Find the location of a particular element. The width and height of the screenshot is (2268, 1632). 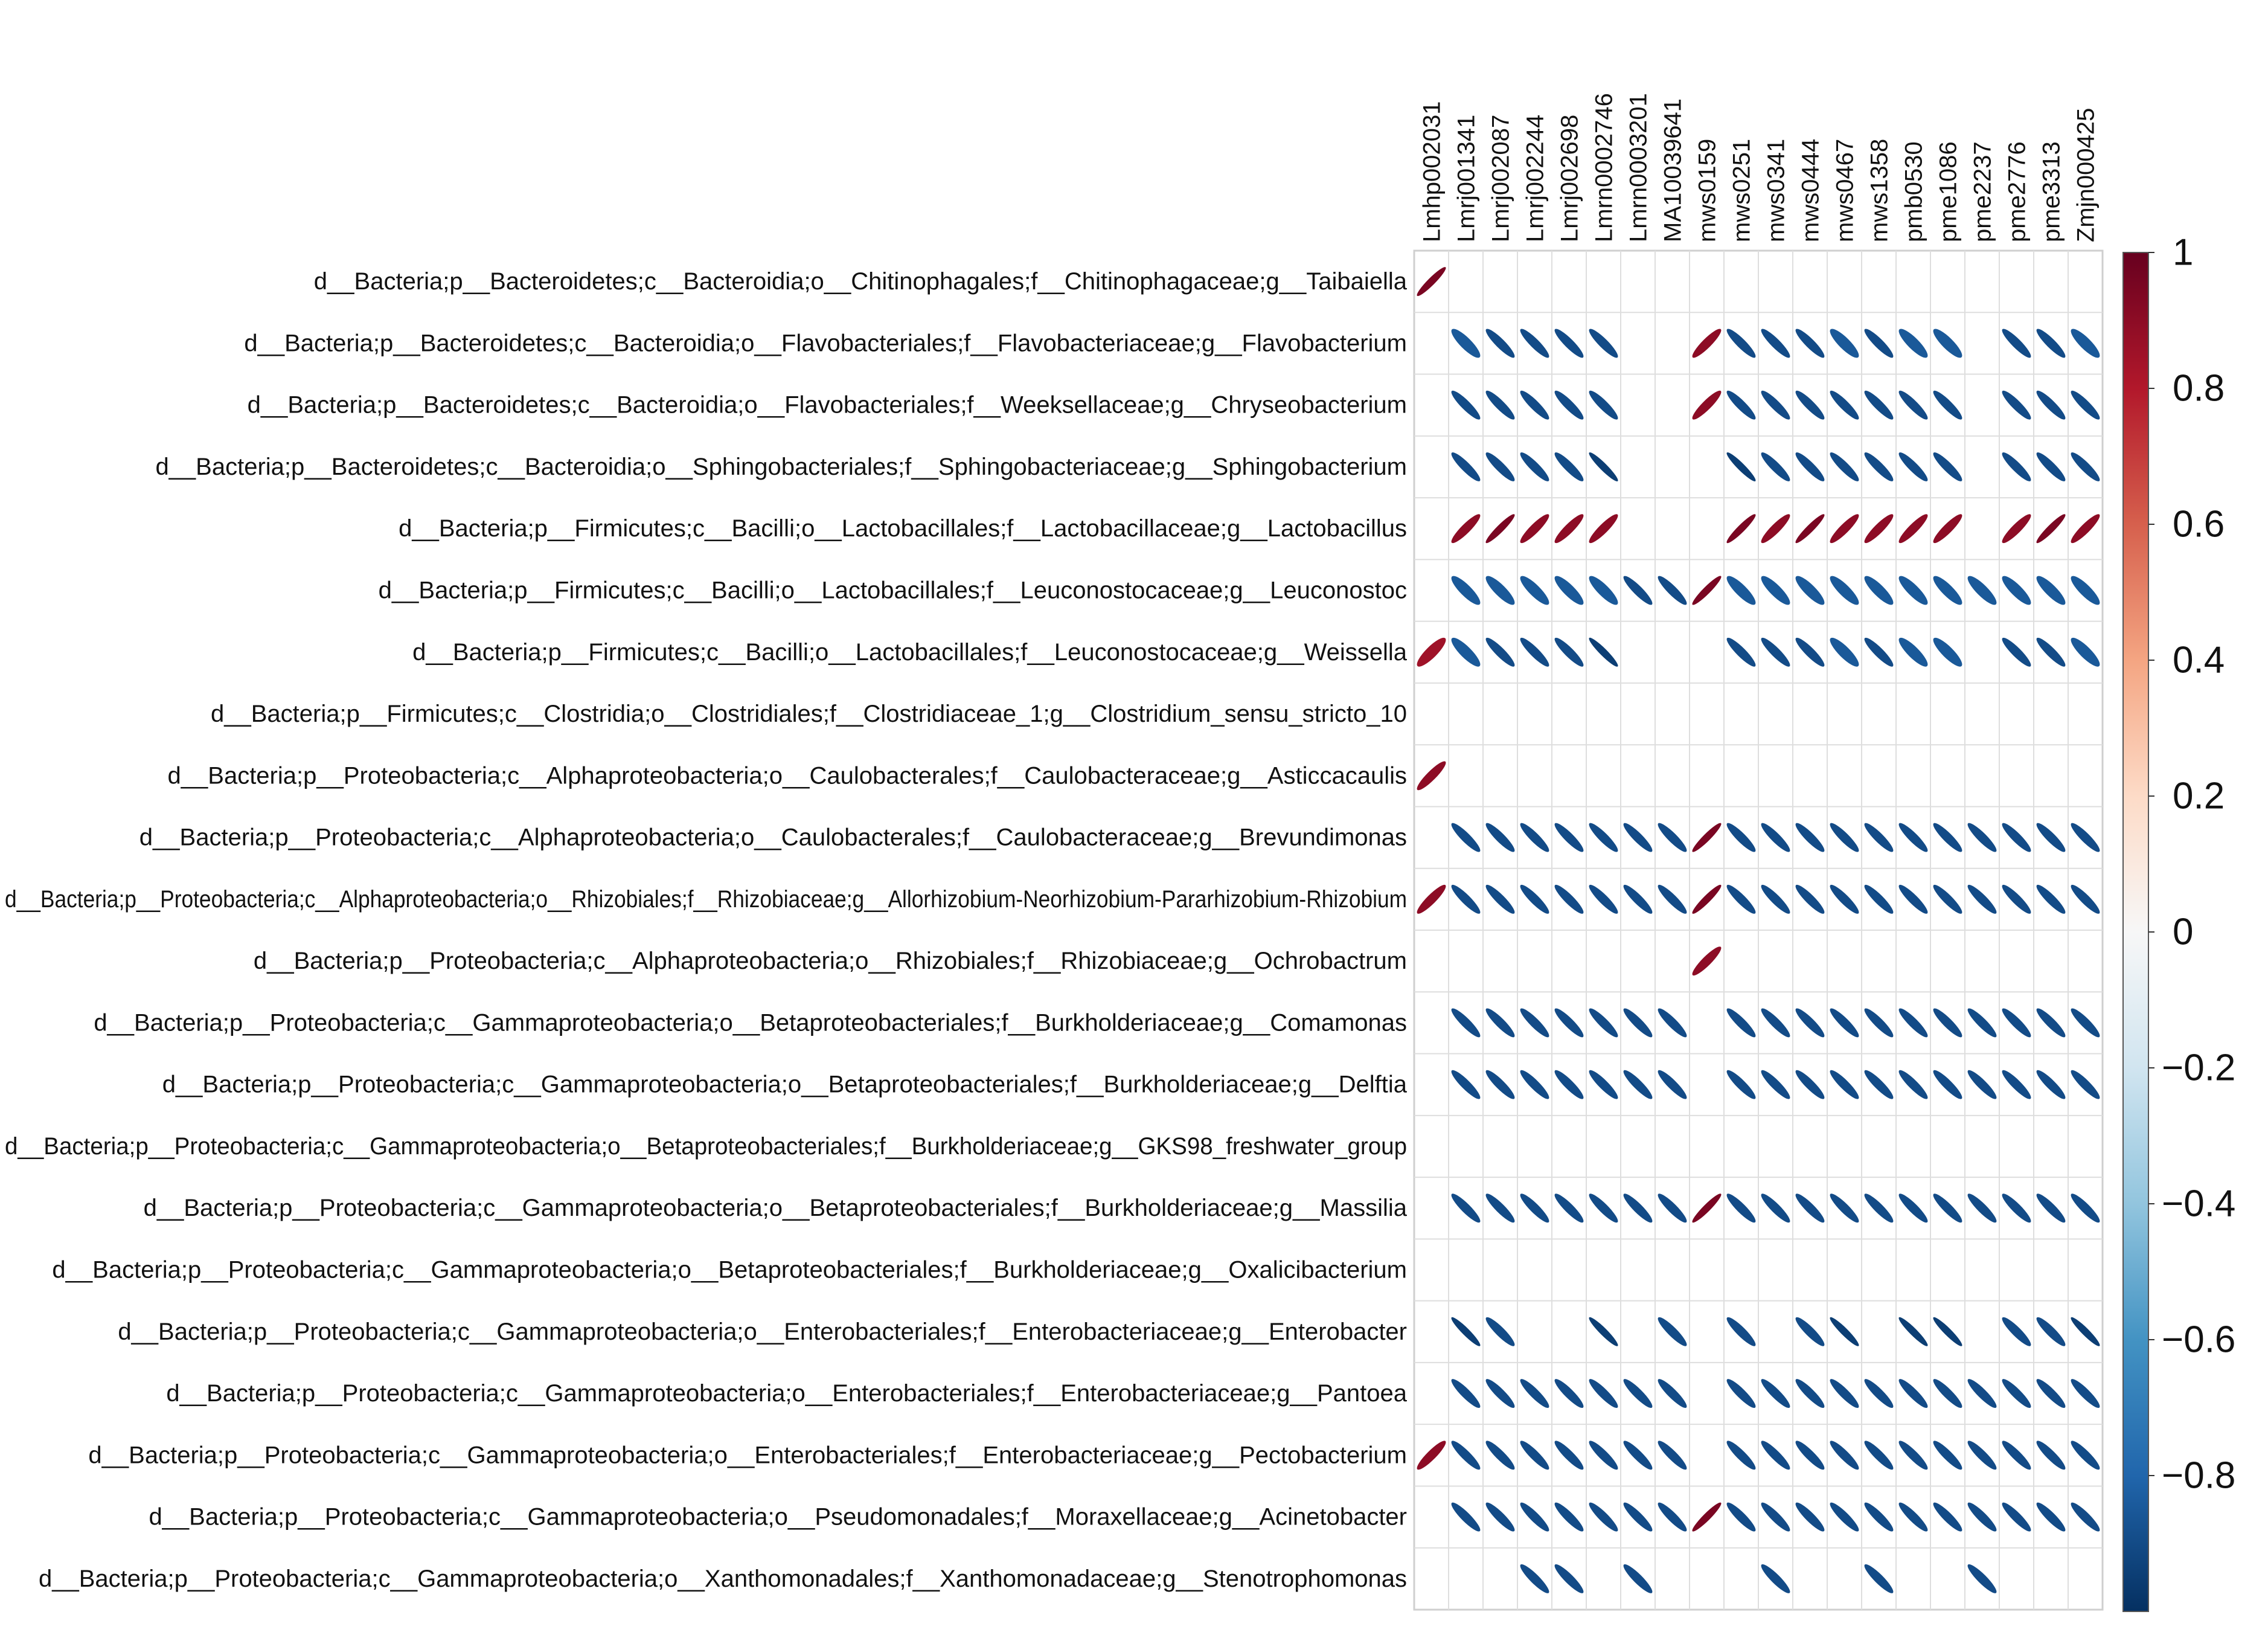

column-label: Lmrj002087 is located at coordinates (1501, 178).